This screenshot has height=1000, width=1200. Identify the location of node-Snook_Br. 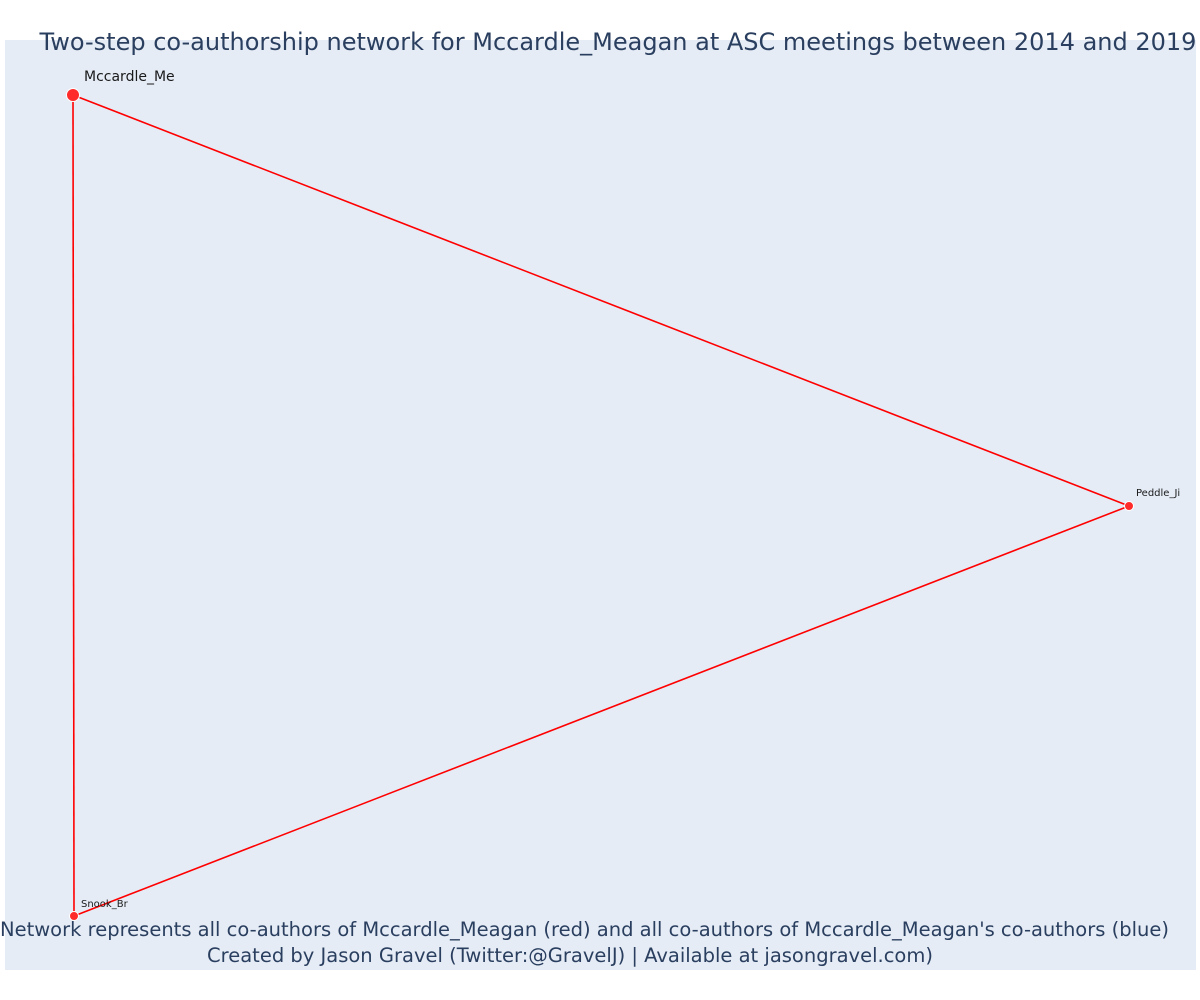
(74, 916).